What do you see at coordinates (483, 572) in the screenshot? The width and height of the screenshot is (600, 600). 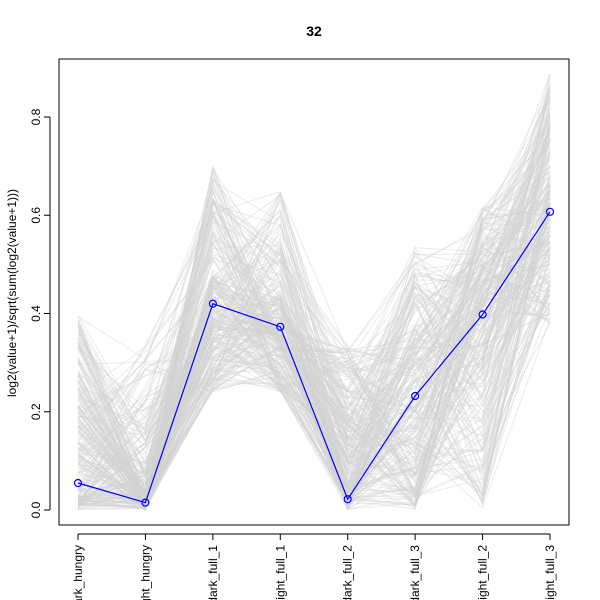 I see `x-tick-label: light_full_2` at bounding box center [483, 572].